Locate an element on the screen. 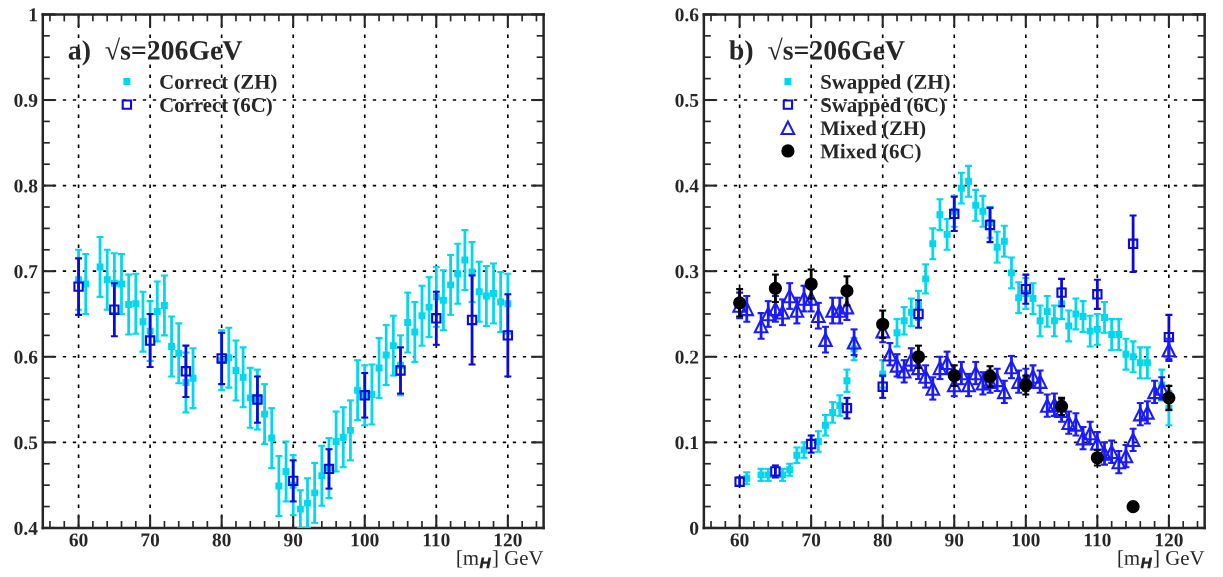 The image size is (1223, 577). legend-label: Swapped (6C) is located at coordinates (883, 107).